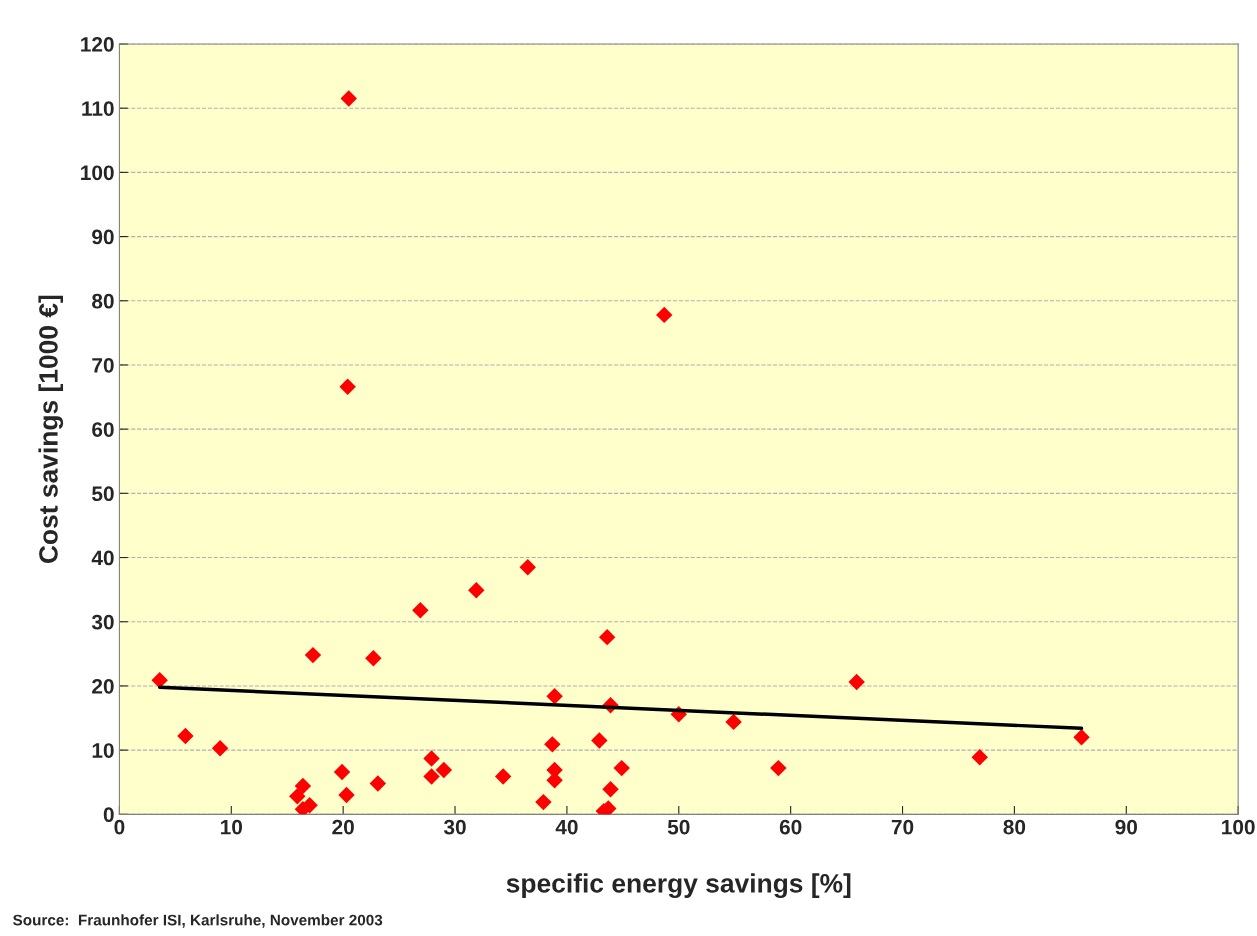 The width and height of the screenshot is (1257, 936). What do you see at coordinates (103, 750) in the screenshot?
I see `y-tick-label: 10` at bounding box center [103, 750].